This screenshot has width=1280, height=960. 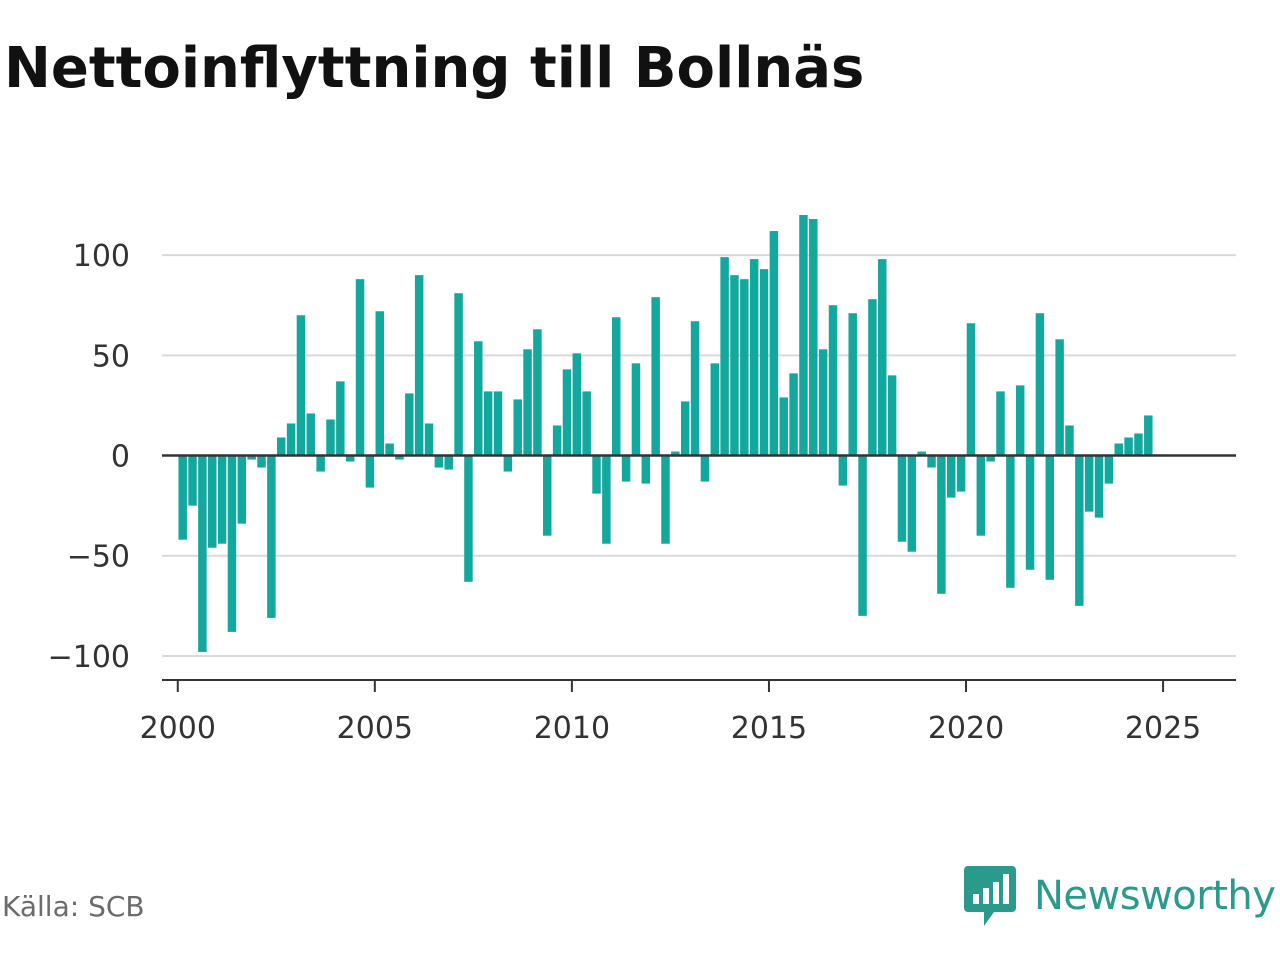 What do you see at coordinates (1155, 896) in the screenshot?
I see `brand-name: Newsworthy` at bounding box center [1155, 896].